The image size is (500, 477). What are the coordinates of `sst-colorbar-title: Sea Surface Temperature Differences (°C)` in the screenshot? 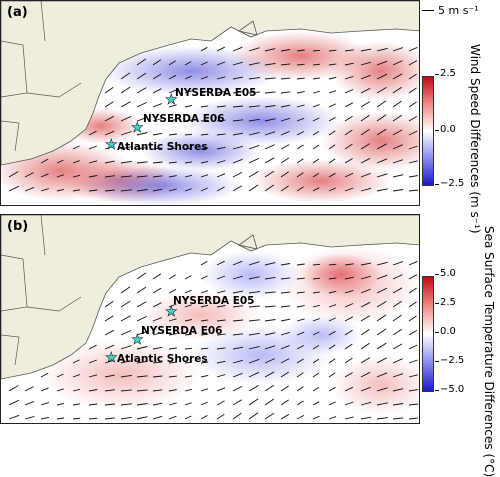 It's located at (489, 351).